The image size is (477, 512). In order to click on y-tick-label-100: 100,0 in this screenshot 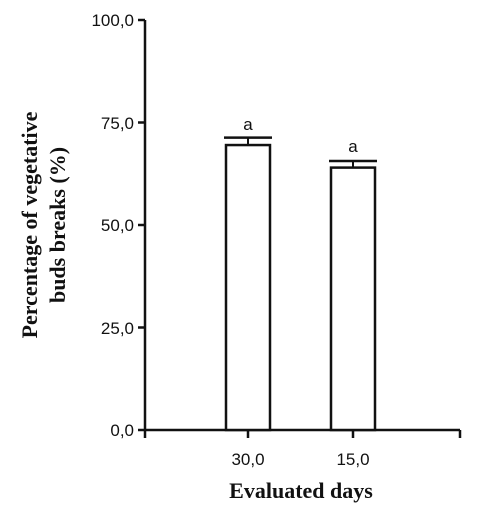, I will do `click(112, 20)`.